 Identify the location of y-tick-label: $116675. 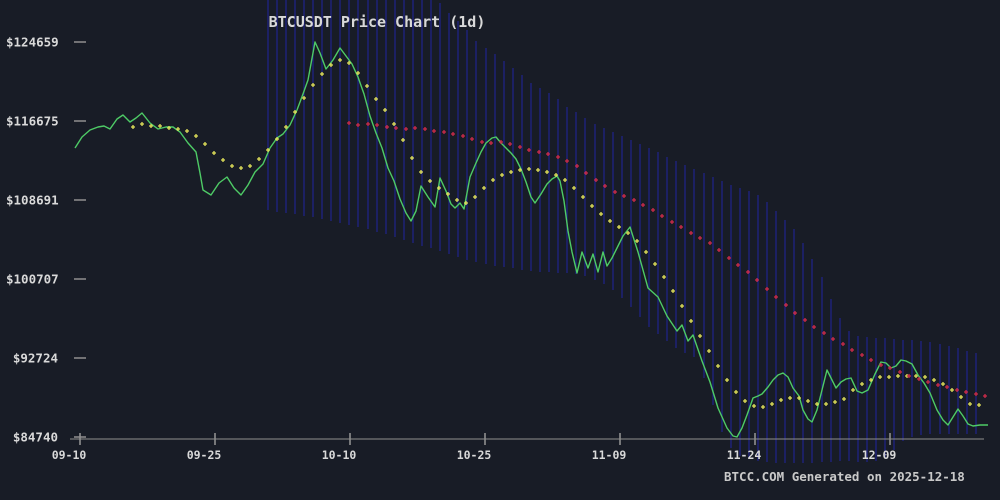
(32, 121).